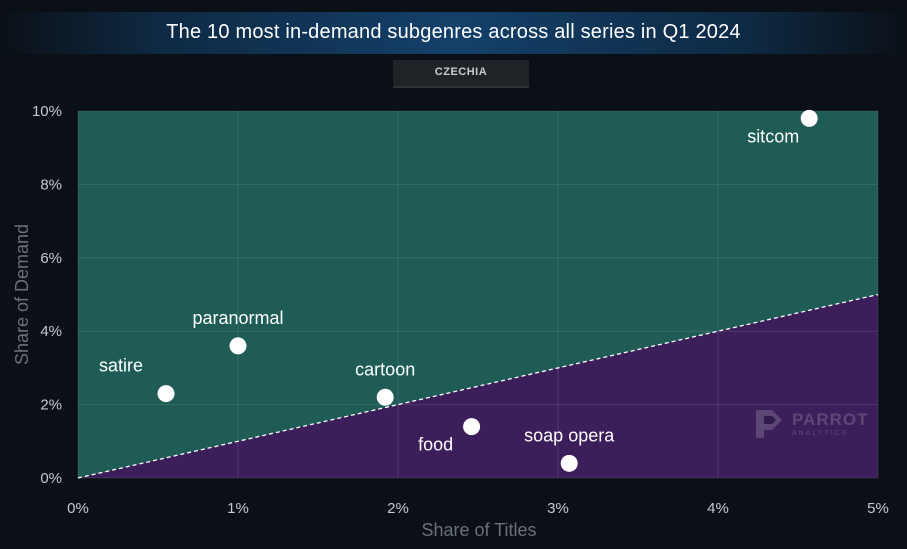  I want to click on parrot-watermark: PARROT ANALYTICS, so click(815, 425).